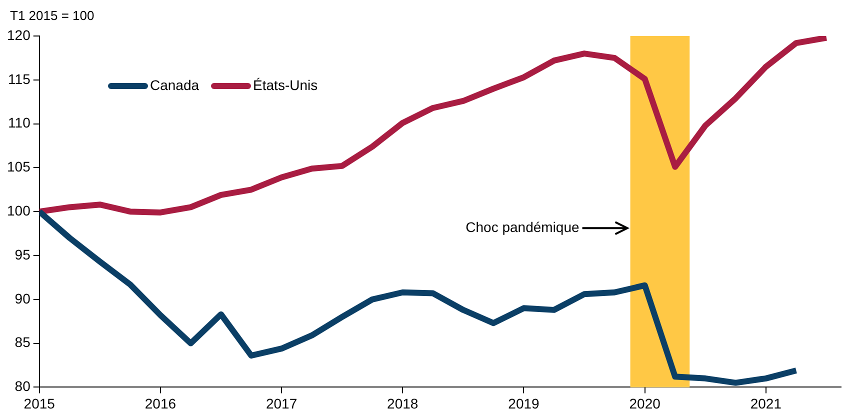  Describe the element at coordinates (402, 403) in the screenshot. I see `x-tick-label: 2018` at that location.